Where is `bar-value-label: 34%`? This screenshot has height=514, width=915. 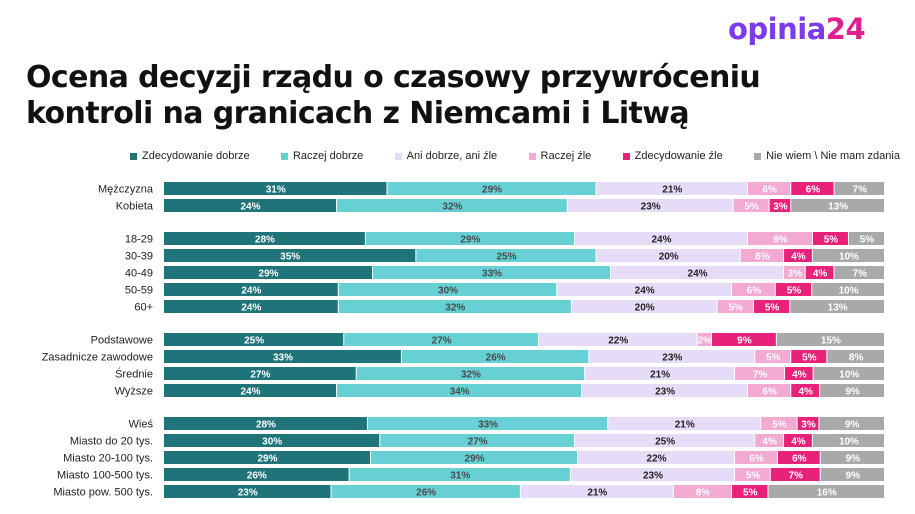
bar-value-label: 34% is located at coordinates (460, 392).